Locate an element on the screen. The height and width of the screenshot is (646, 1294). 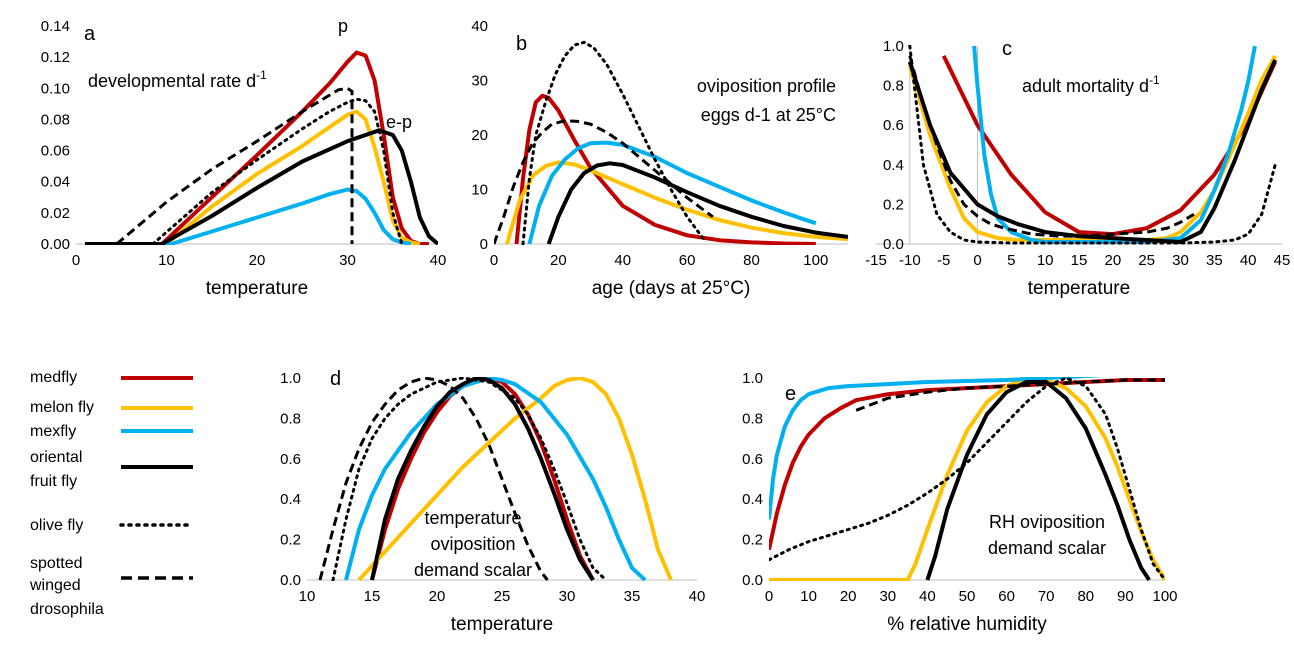
y-tick-label: 0.14 is located at coordinates (55, 26).